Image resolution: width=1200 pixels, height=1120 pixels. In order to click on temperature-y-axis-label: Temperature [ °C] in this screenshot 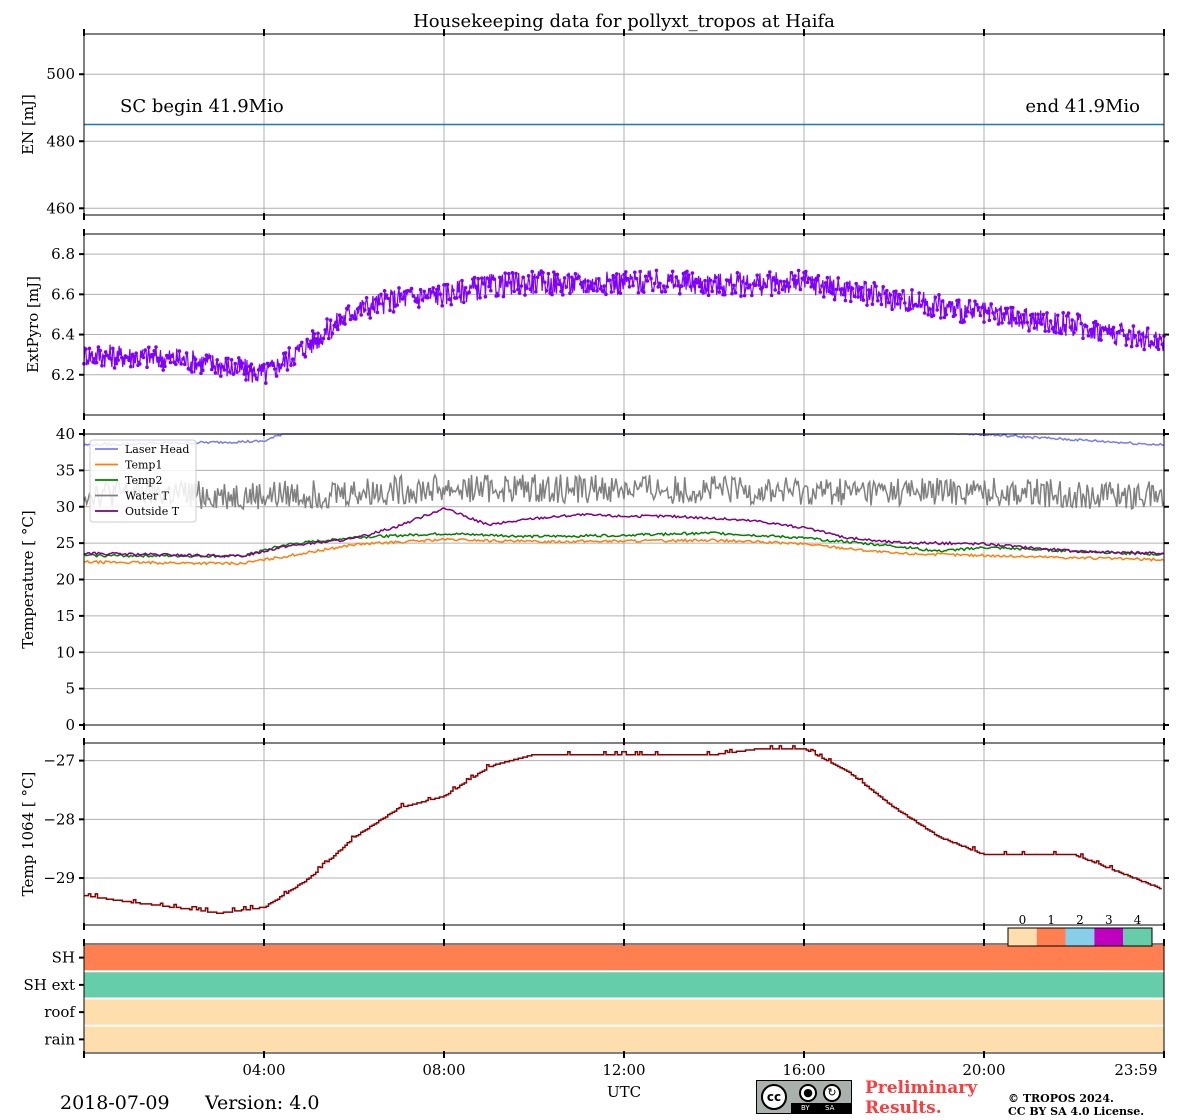, I will do `click(28, 579)`.